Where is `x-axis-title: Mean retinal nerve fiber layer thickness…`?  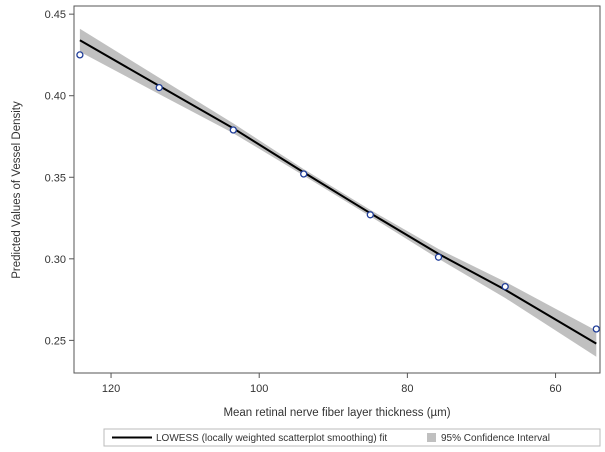
x-axis-title: Mean retinal nerve fiber layer thickness… is located at coordinates (336, 413).